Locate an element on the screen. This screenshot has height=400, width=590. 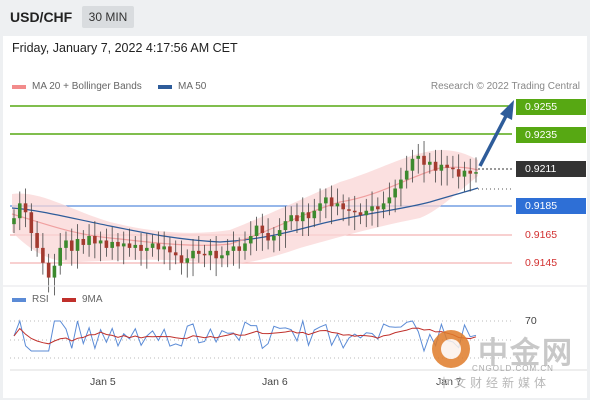
chart-datetime: Friday, January 7, 2022 4:17:56 AM CET is located at coordinates (125, 48).